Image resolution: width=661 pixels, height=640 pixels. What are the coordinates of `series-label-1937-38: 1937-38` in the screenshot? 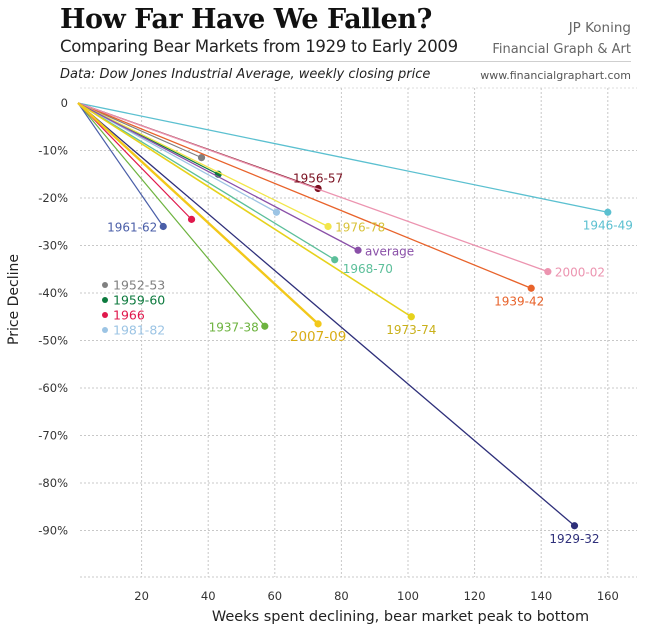 It's located at (234, 327).